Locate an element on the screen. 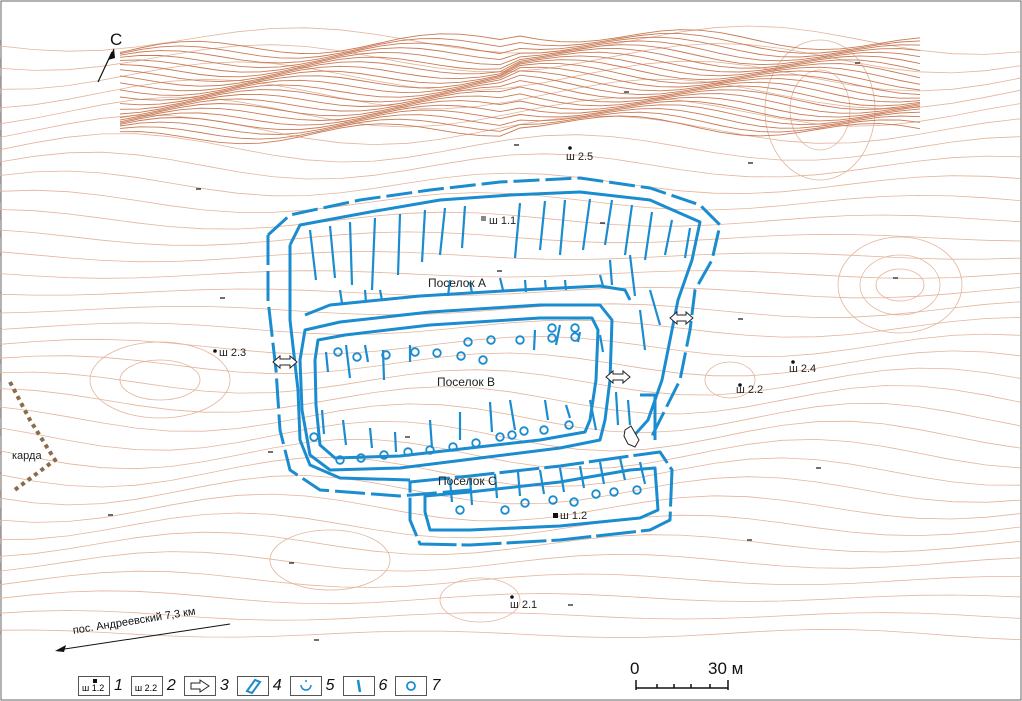 The width and height of the screenshot is (1022, 701). legend-num-7: 7 is located at coordinates (436, 685).